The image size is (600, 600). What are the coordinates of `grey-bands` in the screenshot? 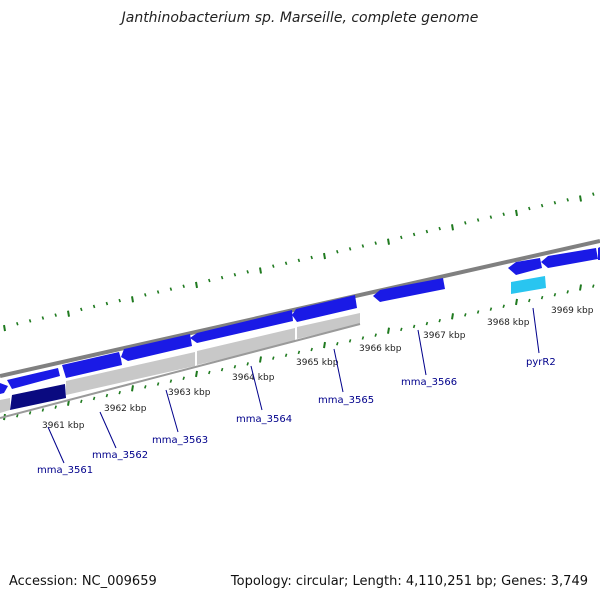 It's located at (180, 366).